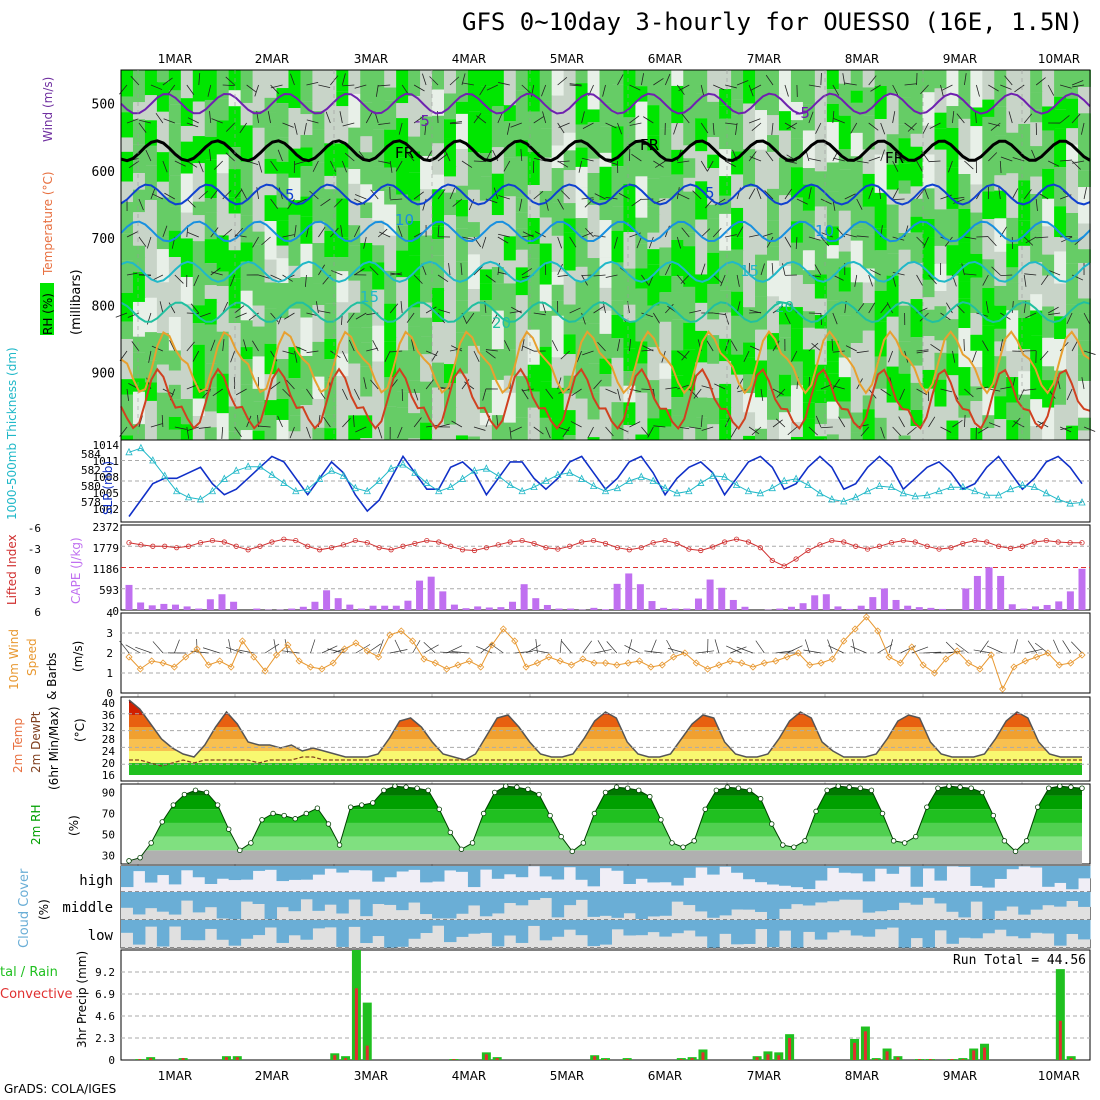  Describe the element at coordinates (469, 59) in the screenshot. I see `top-date-label: 4MAR` at that location.